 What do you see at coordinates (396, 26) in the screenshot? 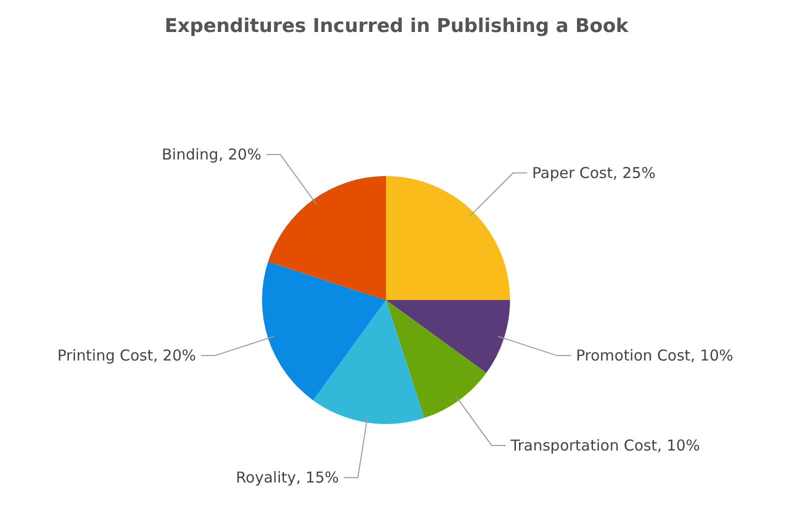
I see `chart-title: Expenditures Incurred in Publishing a Book` at bounding box center [396, 26].